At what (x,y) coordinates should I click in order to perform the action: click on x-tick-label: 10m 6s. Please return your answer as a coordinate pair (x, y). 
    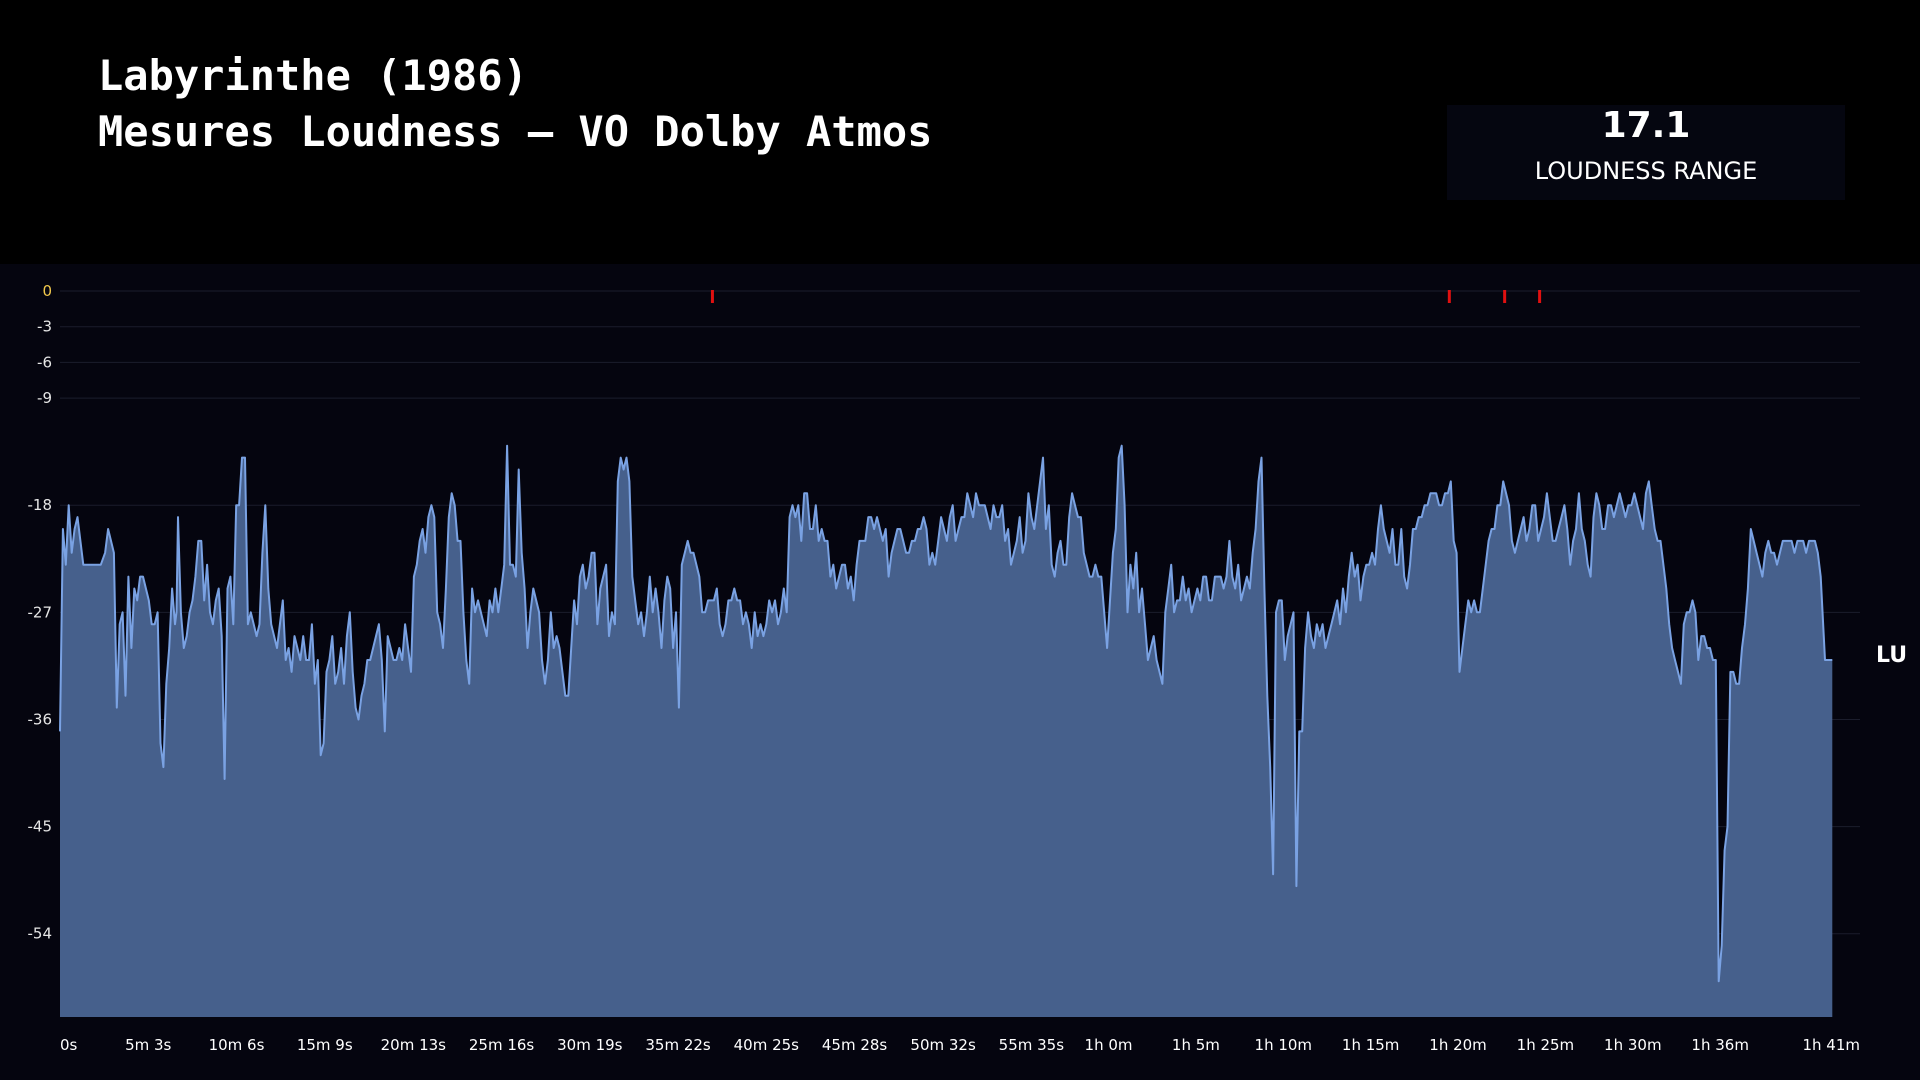
    Looking at the image, I should click on (237, 1045).